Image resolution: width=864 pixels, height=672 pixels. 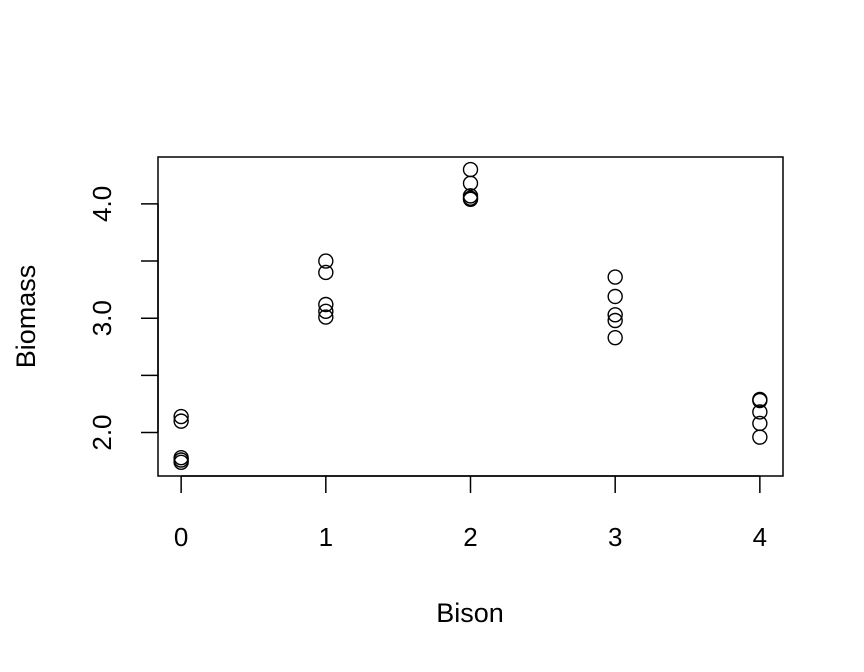 What do you see at coordinates (102, 204) in the screenshot?
I see `y-tick-label: 4.0` at bounding box center [102, 204].